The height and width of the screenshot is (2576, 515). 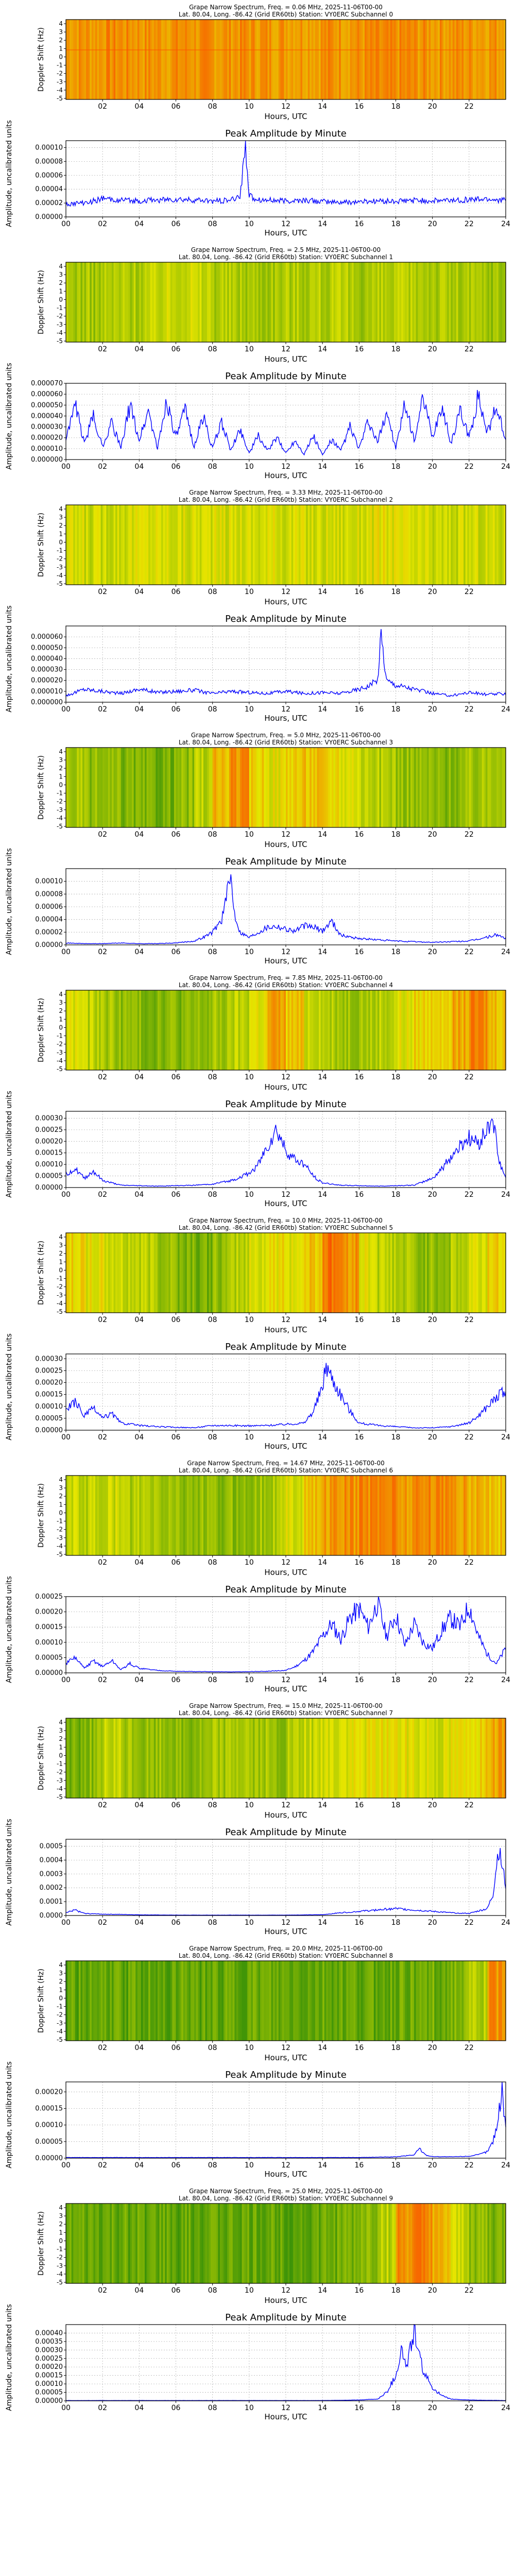 I want to click on x-tick-label: 24, so click(x=506, y=1195).